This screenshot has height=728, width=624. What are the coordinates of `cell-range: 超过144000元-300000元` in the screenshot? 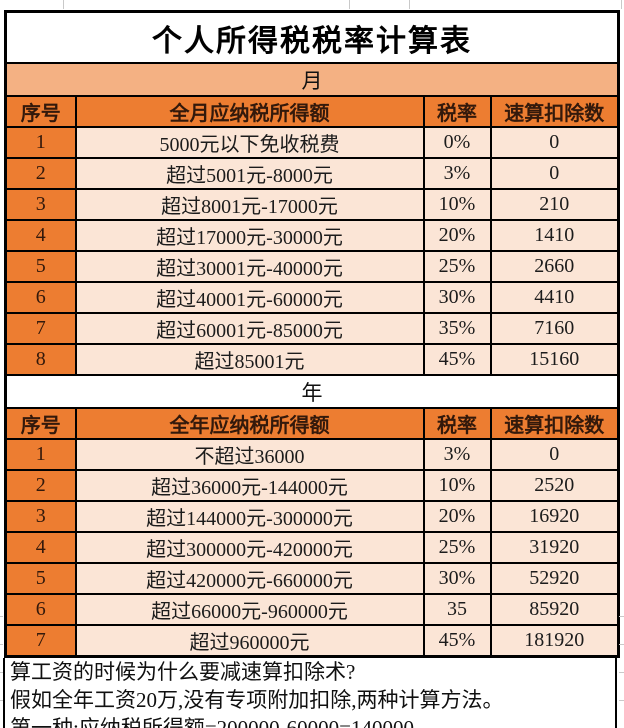 It's located at (249, 516).